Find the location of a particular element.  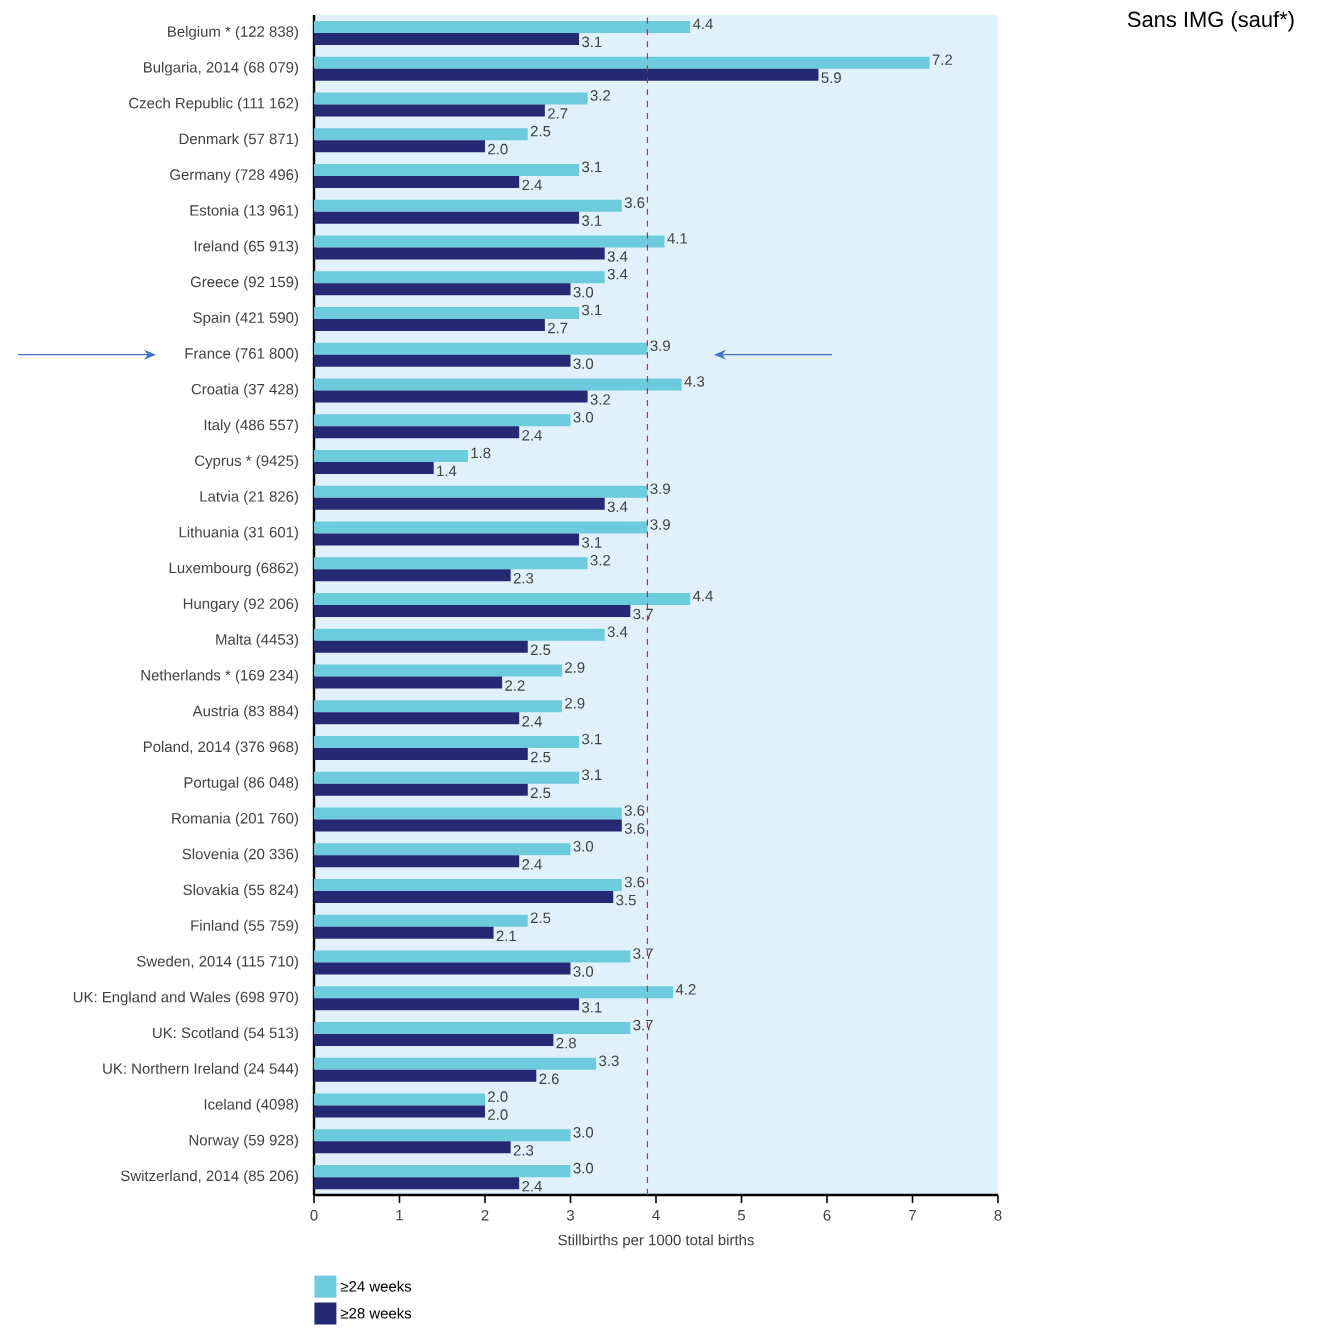

data-label: 4.1 is located at coordinates (677, 238).